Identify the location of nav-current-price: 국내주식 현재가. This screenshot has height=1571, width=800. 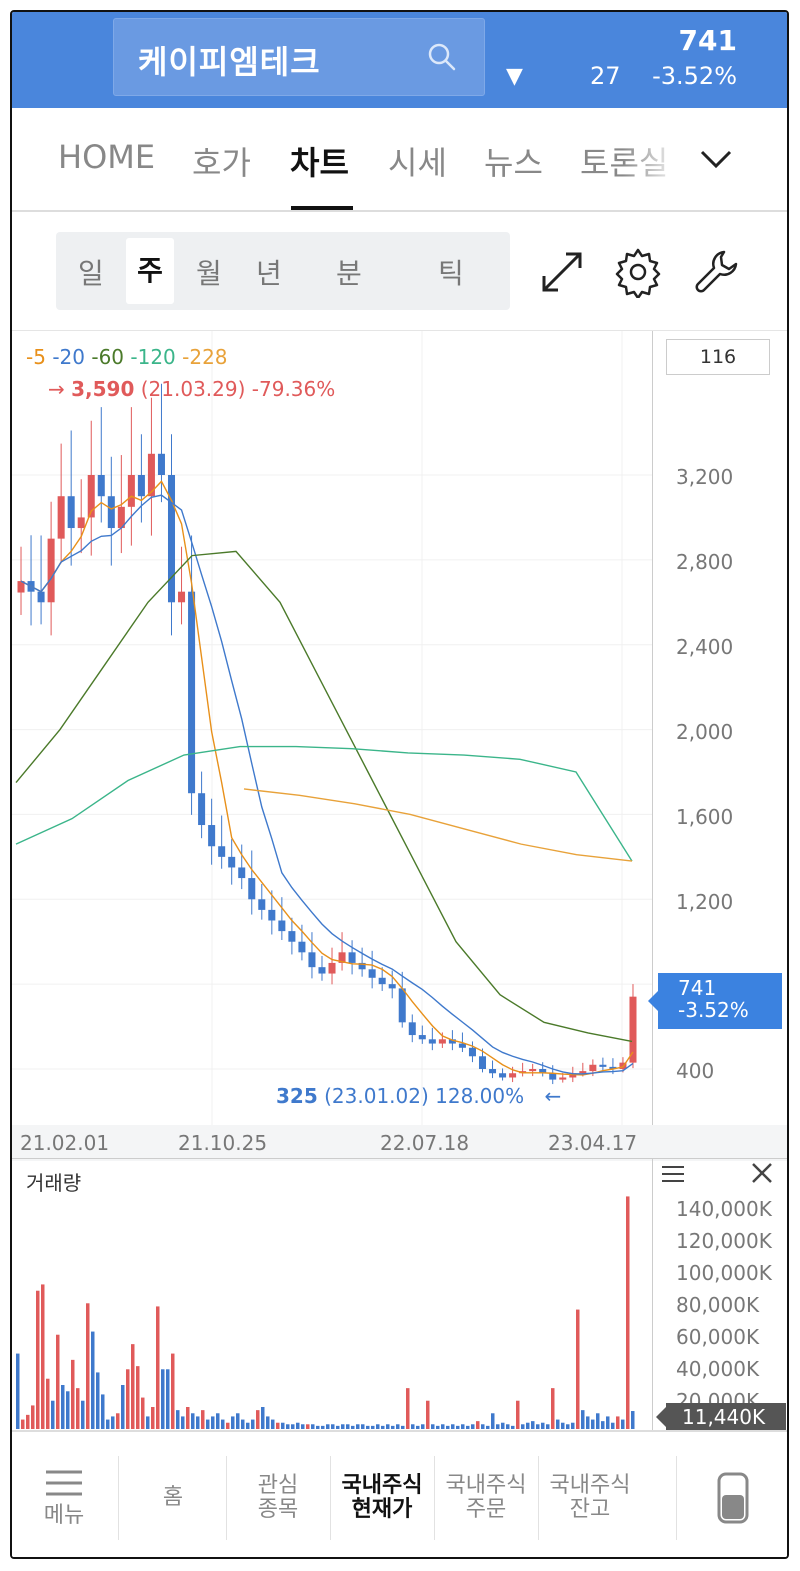
(382, 1497).